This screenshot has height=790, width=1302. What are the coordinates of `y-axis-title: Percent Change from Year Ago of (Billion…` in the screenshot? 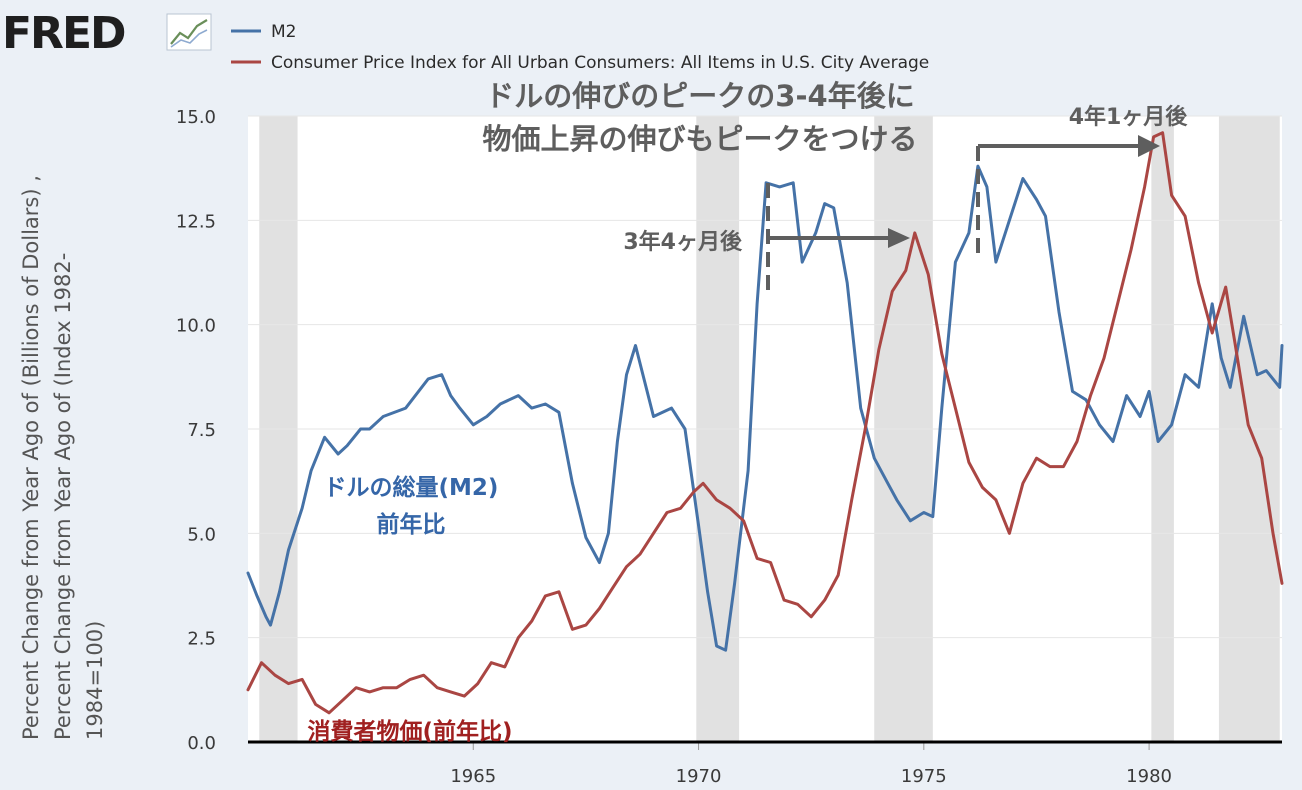 It's located at (63, 457).